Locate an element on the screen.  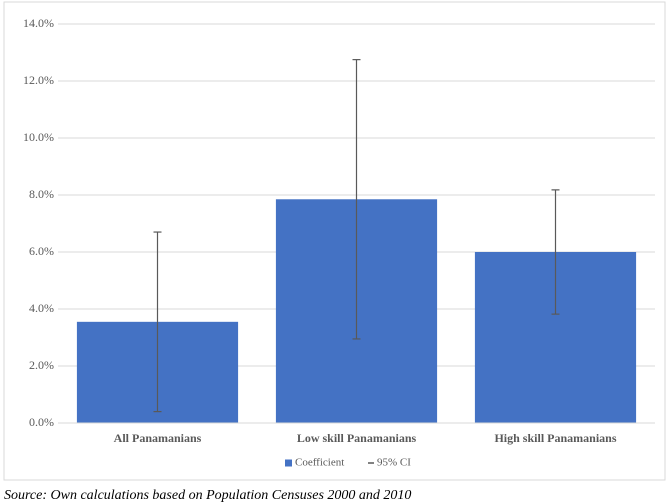
legend-label: Coefficient is located at coordinates (319, 463).